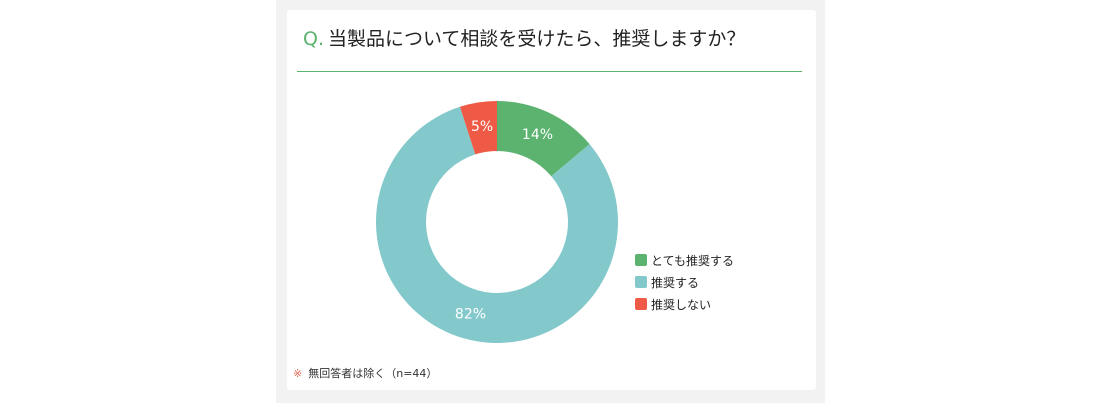  I want to click on slice-not-recommend, so click(478, 128).